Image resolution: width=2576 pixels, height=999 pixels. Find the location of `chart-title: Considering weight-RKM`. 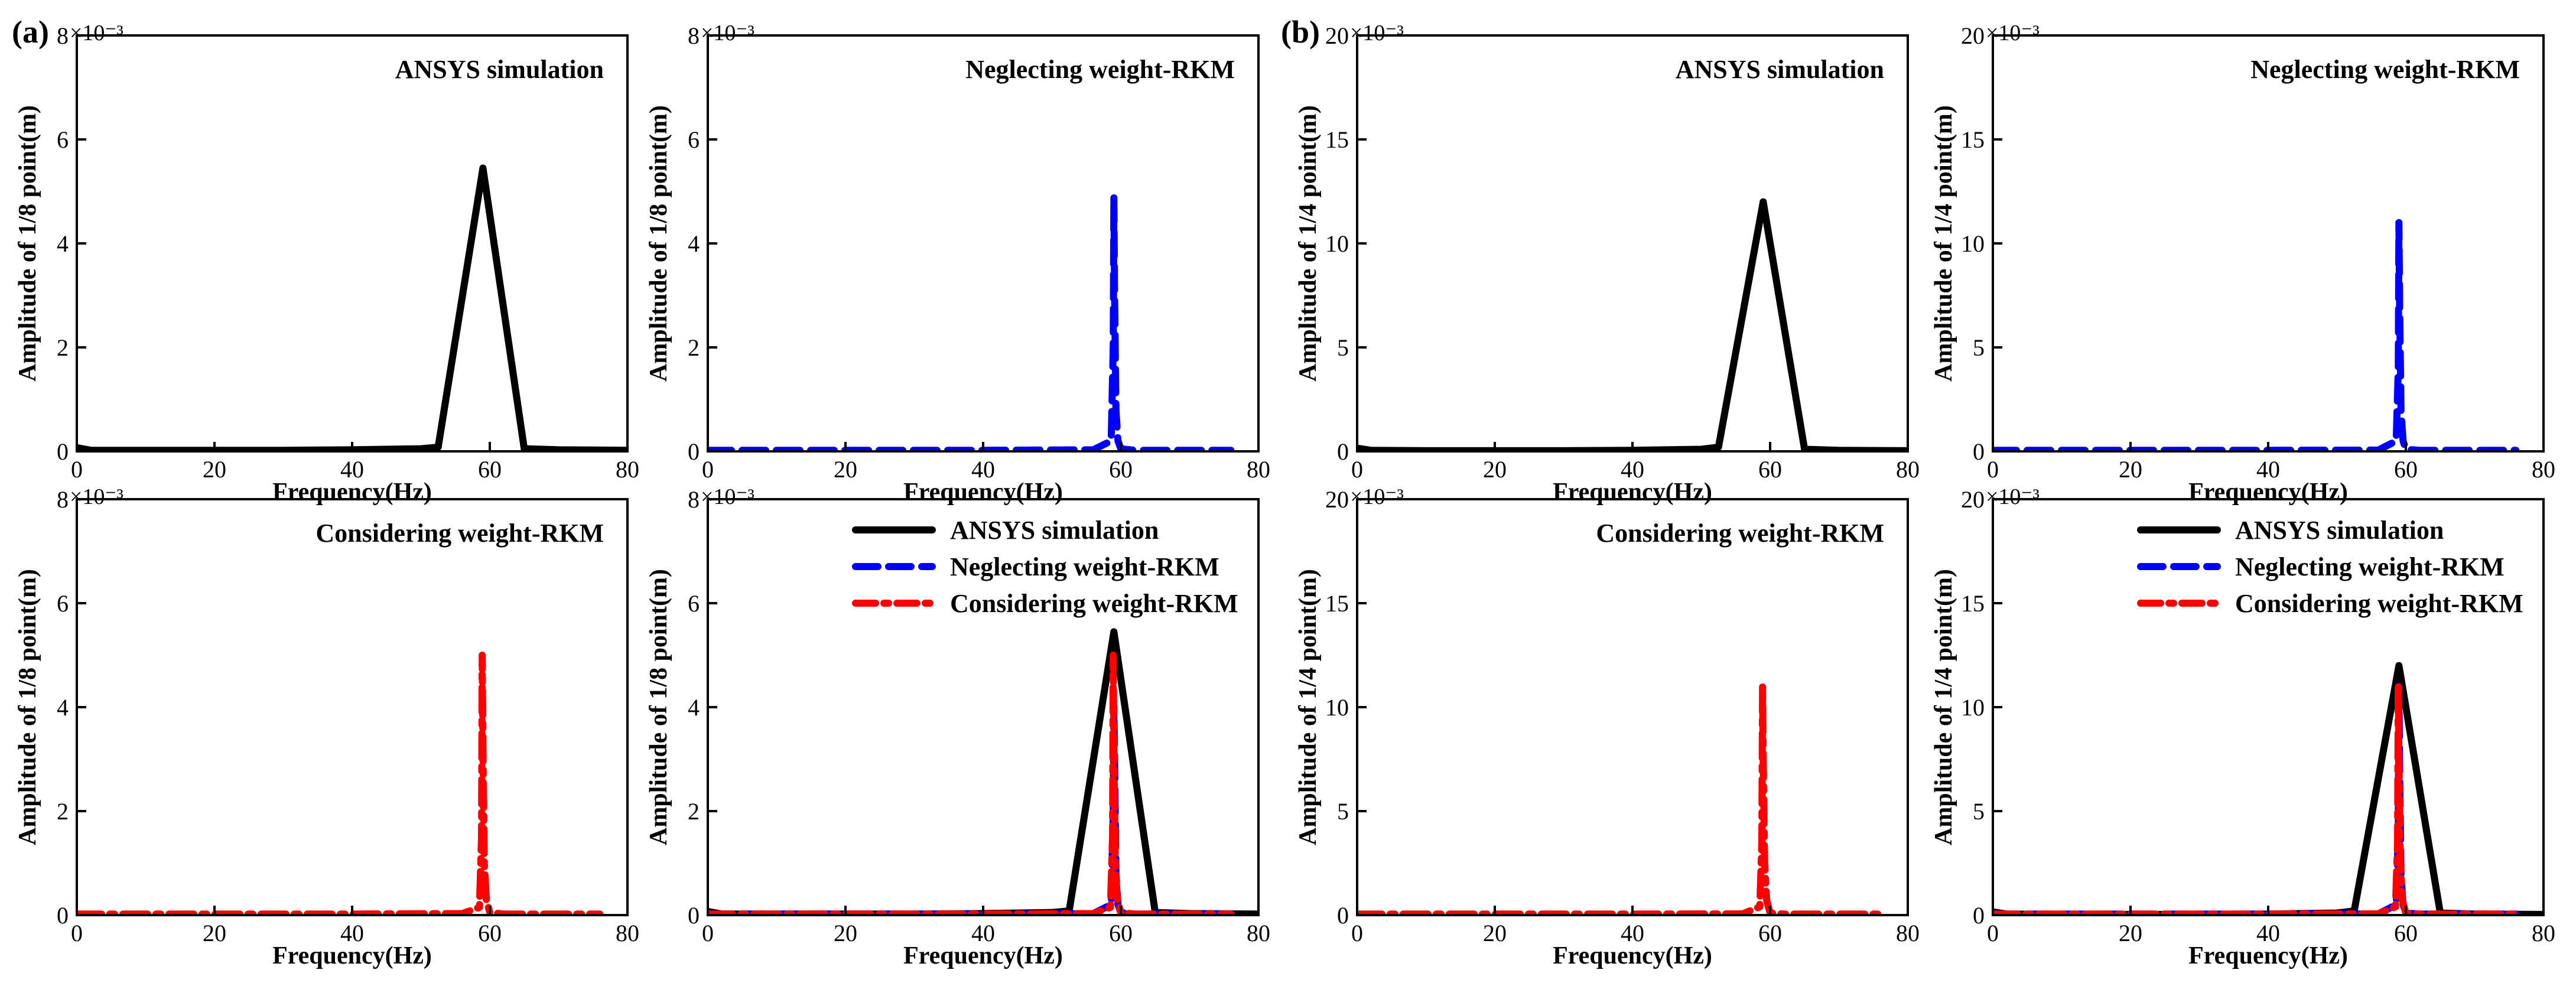

chart-title: Considering weight-RKM is located at coordinates (460, 533).